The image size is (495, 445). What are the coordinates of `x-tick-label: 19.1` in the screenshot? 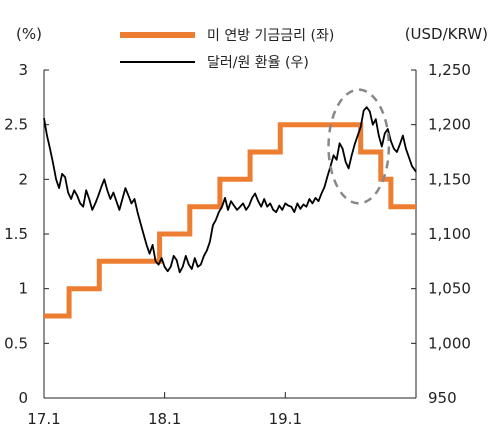 It's located at (285, 419).